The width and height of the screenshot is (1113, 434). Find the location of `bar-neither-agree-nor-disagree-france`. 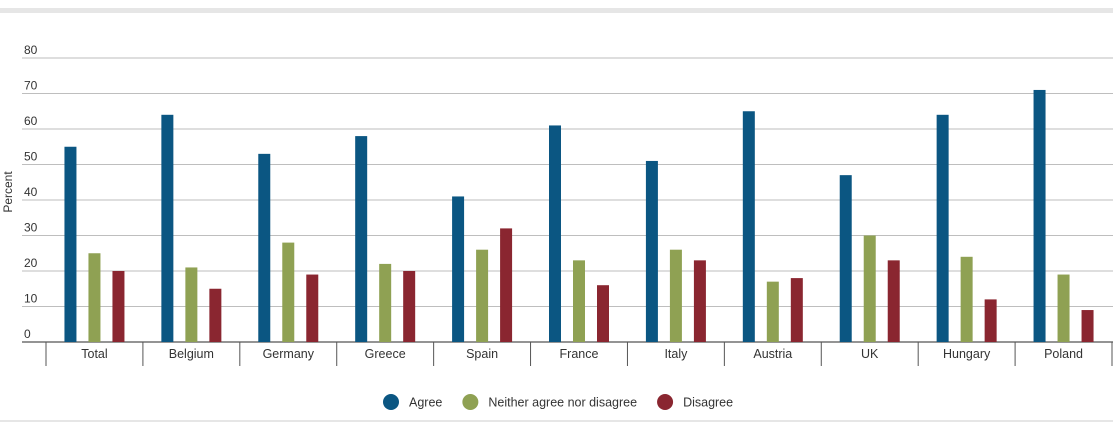

bar-neither-agree-nor-disagree-france is located at coordinates (579, 301).